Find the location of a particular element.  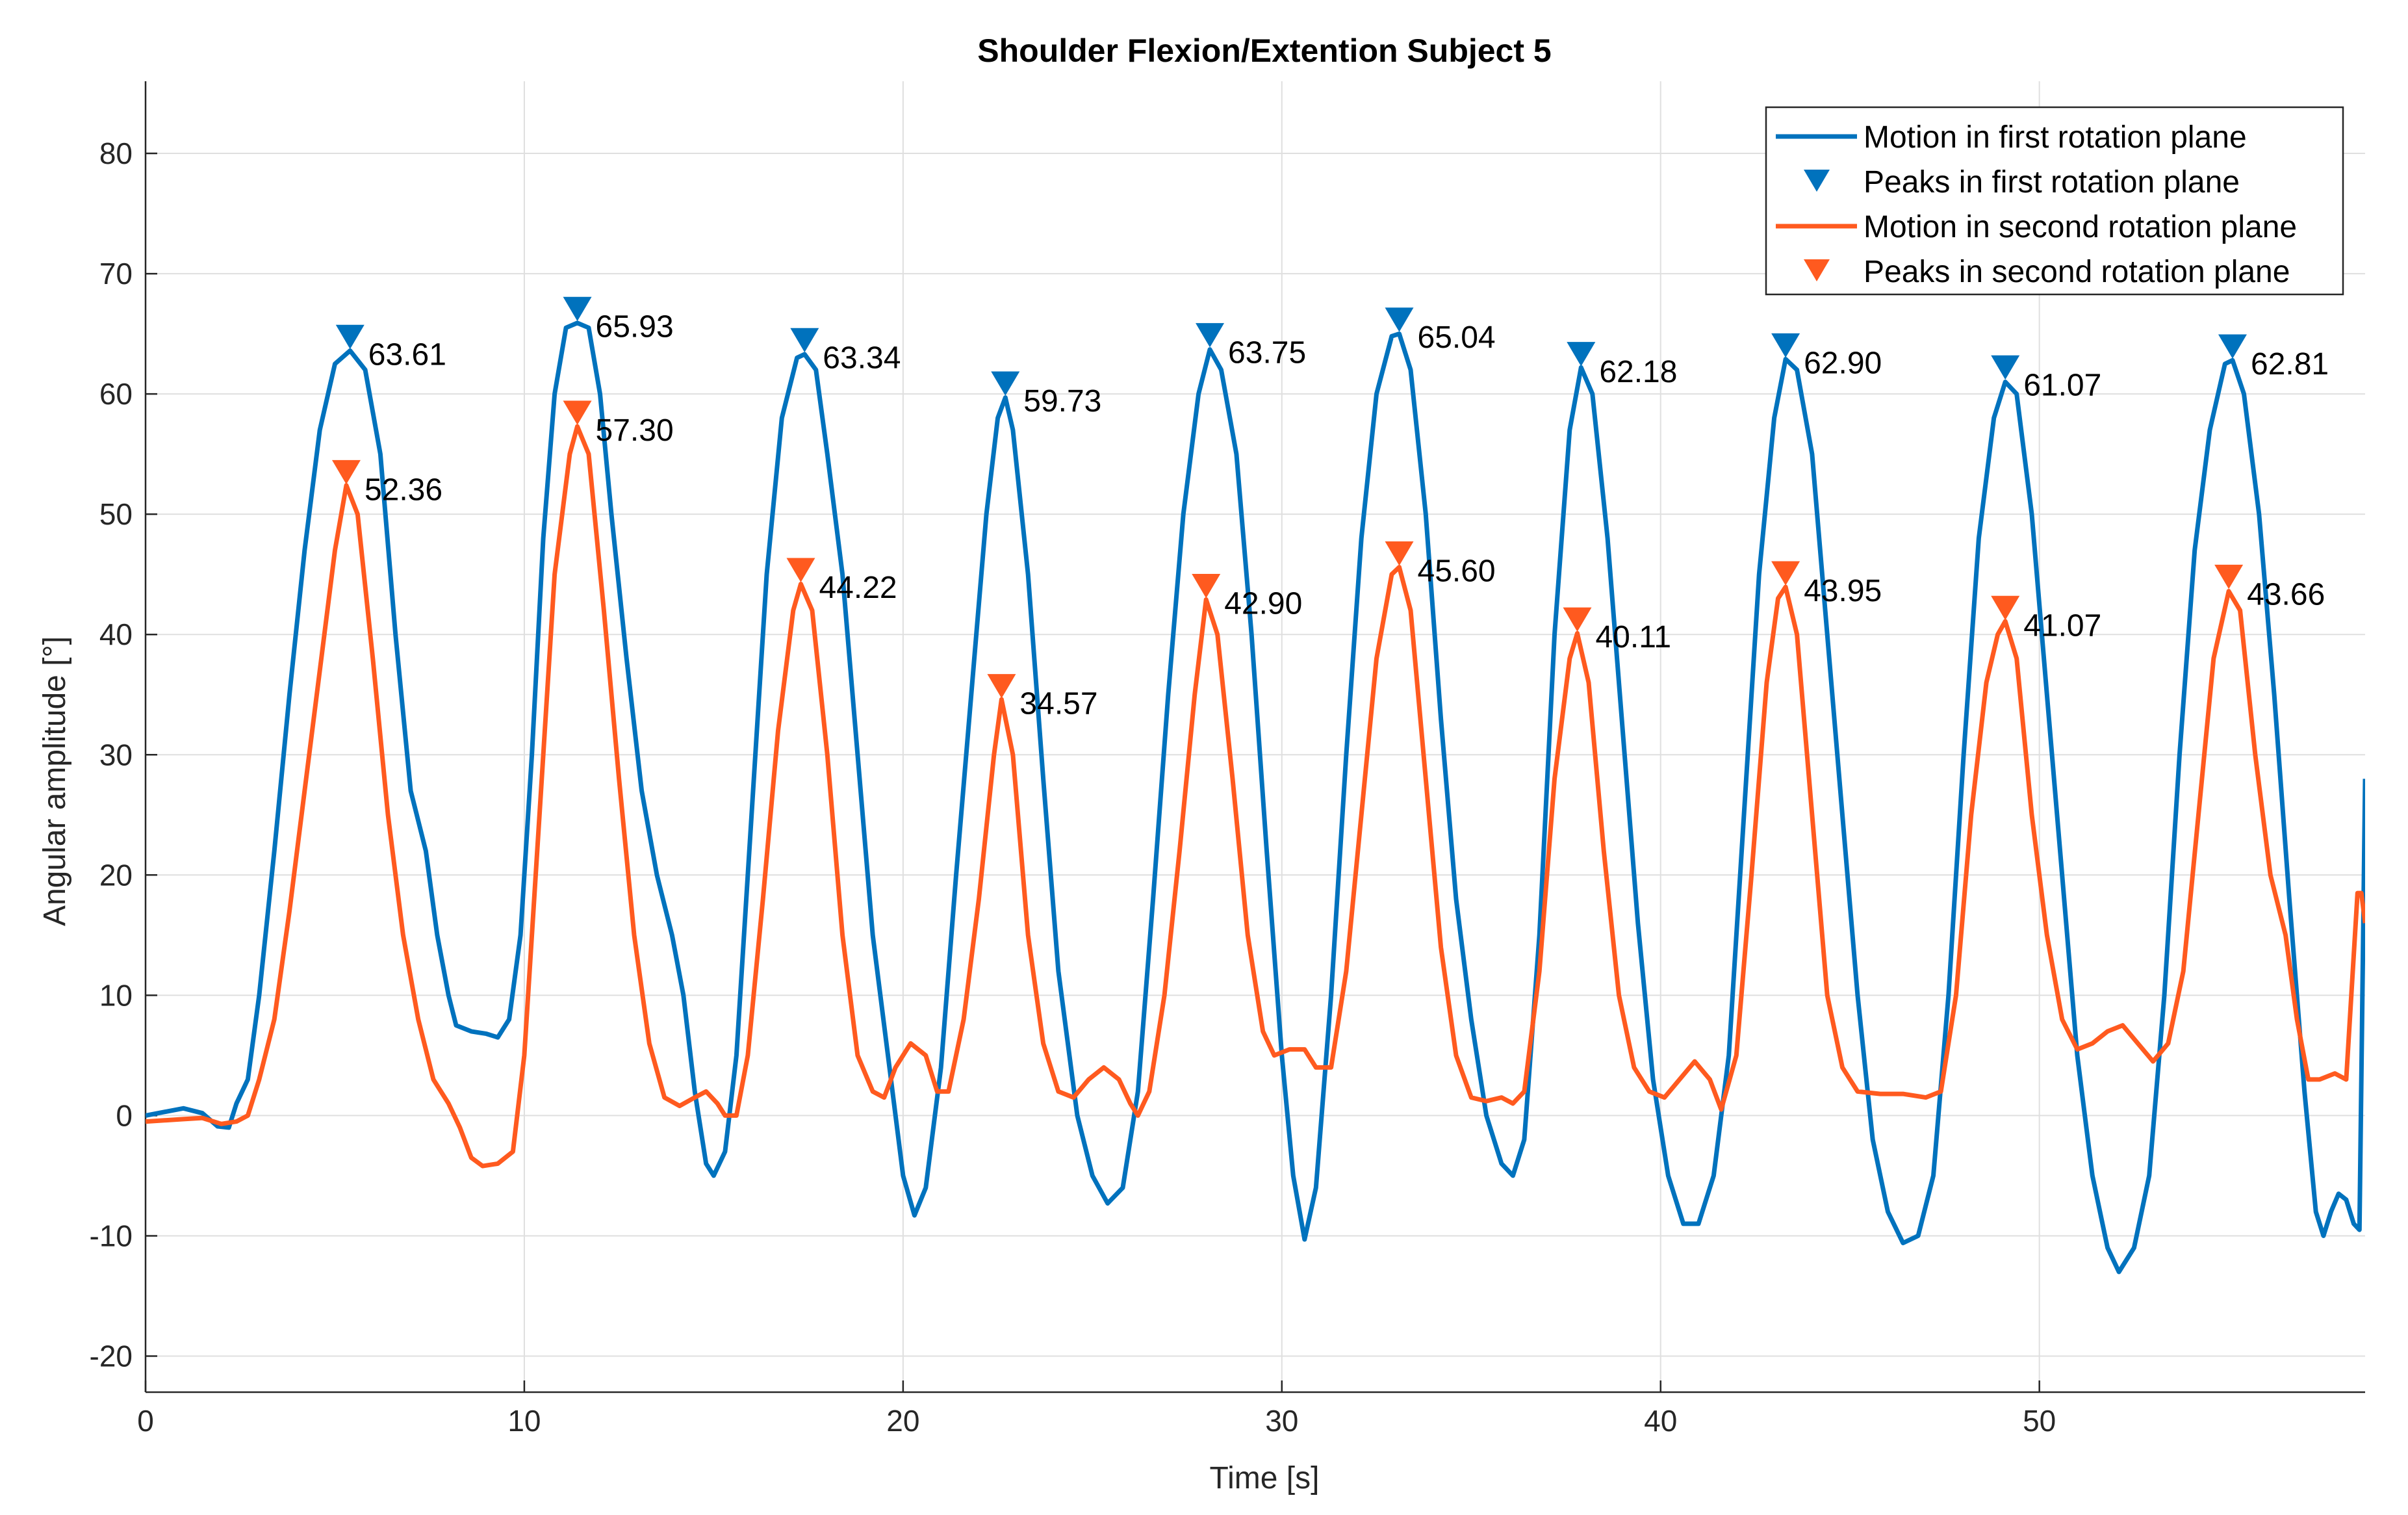

y-tick-label: 20 is located at coordinates (116, 875).